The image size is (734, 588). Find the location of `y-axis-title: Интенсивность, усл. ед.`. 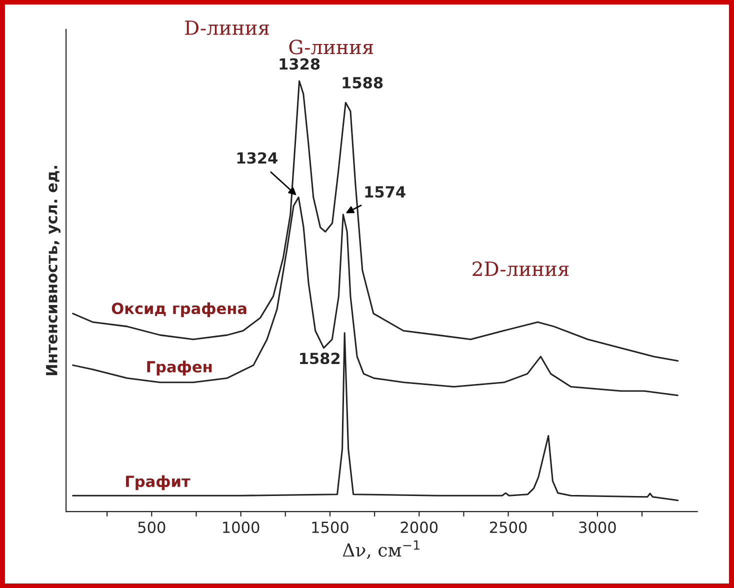

y-axis-title: Интенсивность, усл. ед. is located at coordinates (53, 271).